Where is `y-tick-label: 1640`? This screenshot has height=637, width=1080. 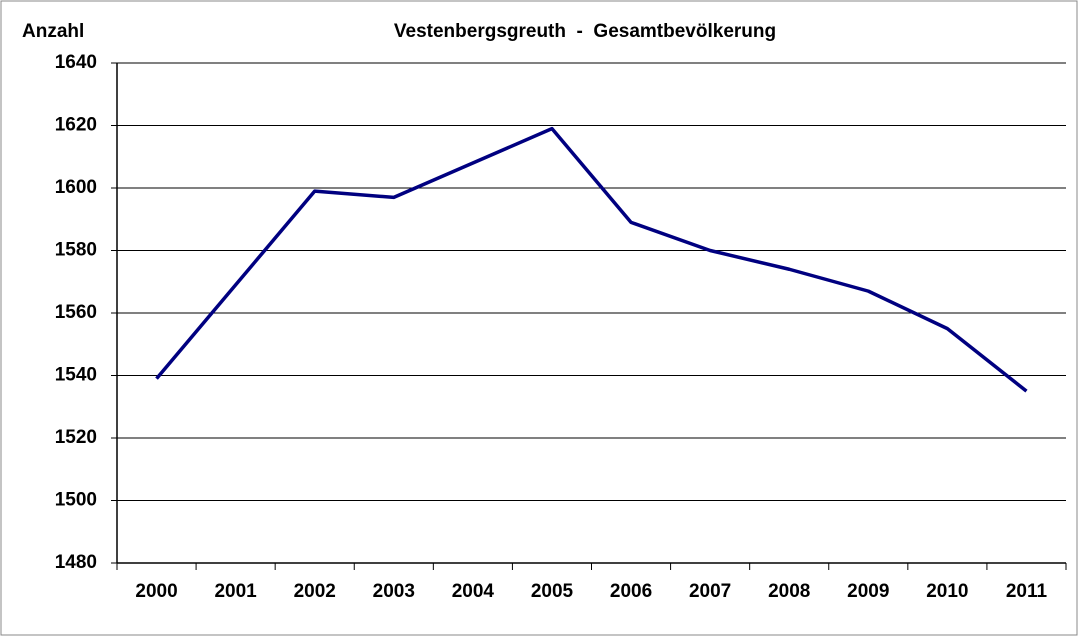 y-tick-label: 1640 is located at coordinates (76, 62).